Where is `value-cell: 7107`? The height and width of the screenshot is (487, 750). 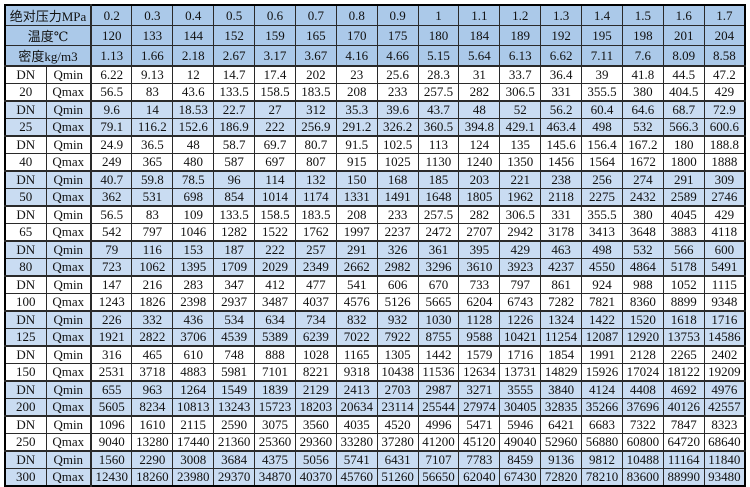
value-cell: 7107 is located at coordinates (438, 459).